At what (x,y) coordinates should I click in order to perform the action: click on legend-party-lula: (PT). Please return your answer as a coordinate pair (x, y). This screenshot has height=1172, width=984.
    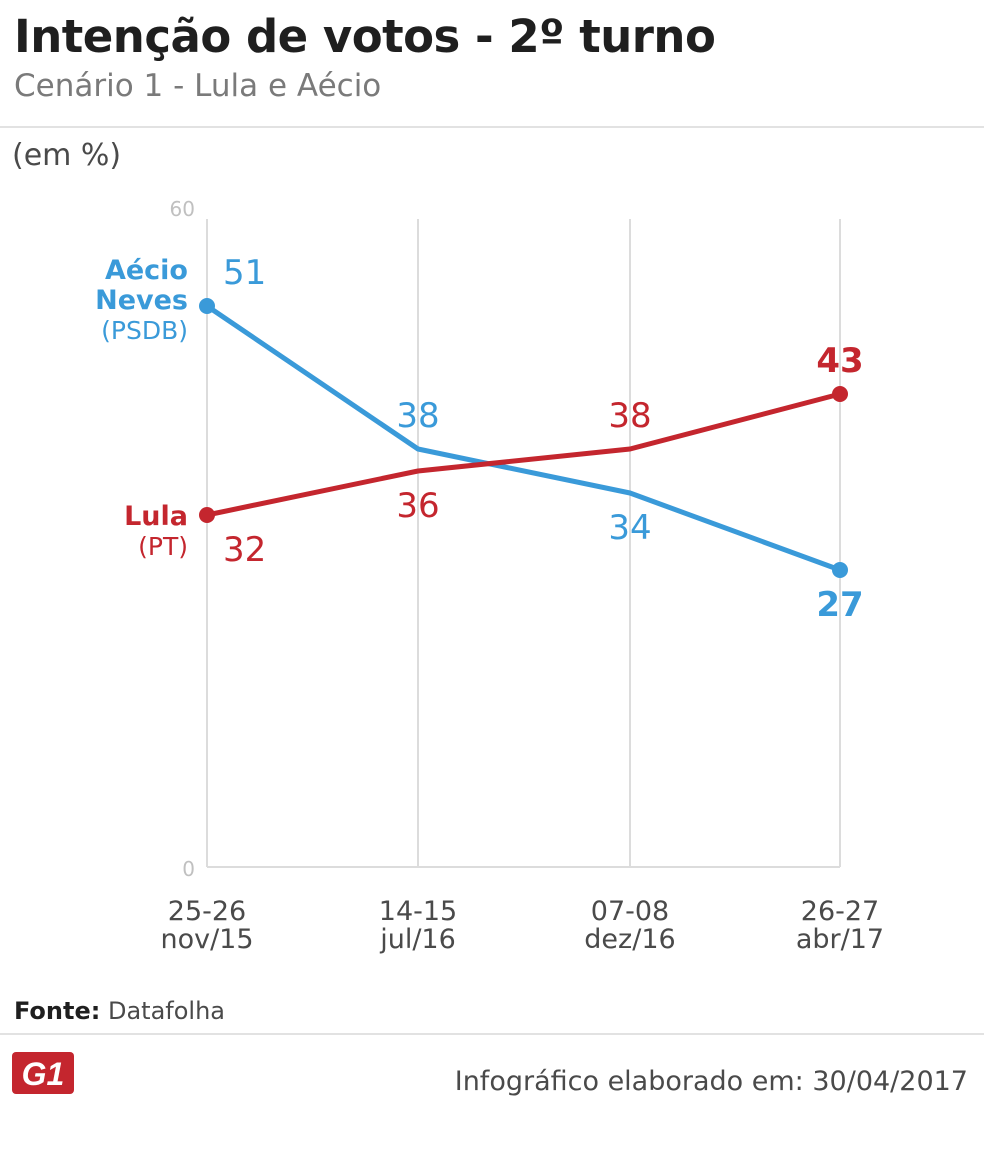
    Looking at the image, I should click on (163, 546).